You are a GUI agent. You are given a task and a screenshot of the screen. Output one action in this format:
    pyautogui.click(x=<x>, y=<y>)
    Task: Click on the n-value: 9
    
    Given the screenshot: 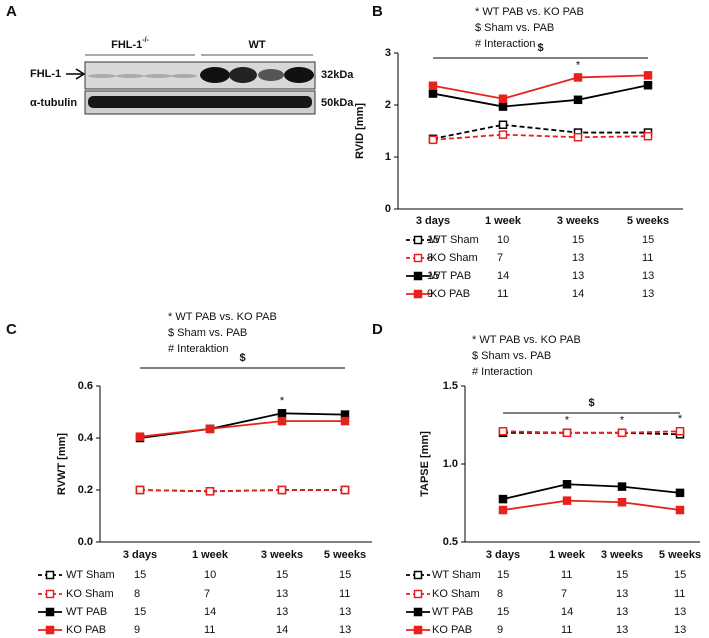 What is the action you would take?
    pyautogui.click(x=430, y=294)
    